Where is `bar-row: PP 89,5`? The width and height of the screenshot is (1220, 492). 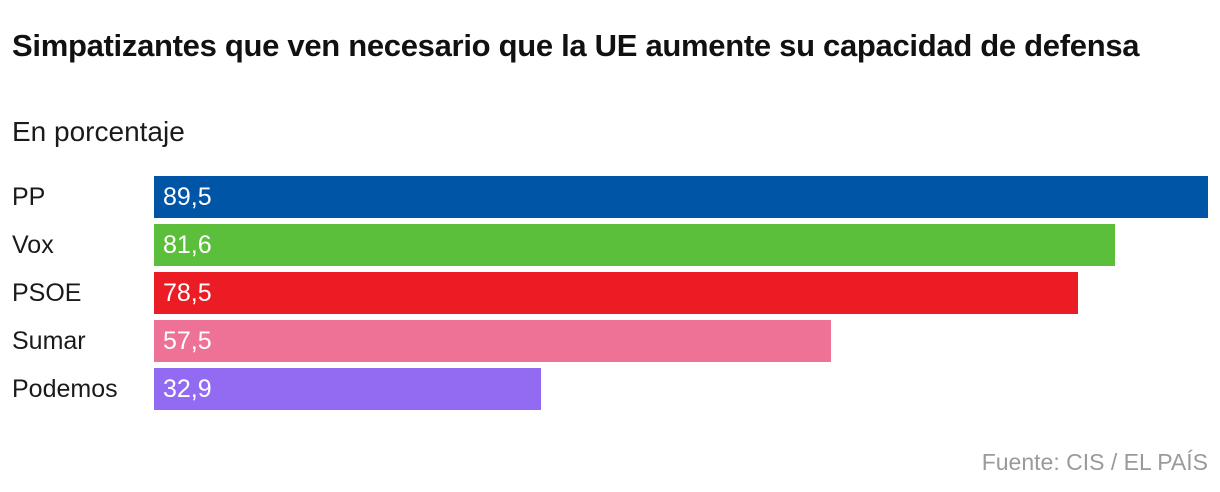
bar-row: PP 89,5 is located at coordinates (610, 197).